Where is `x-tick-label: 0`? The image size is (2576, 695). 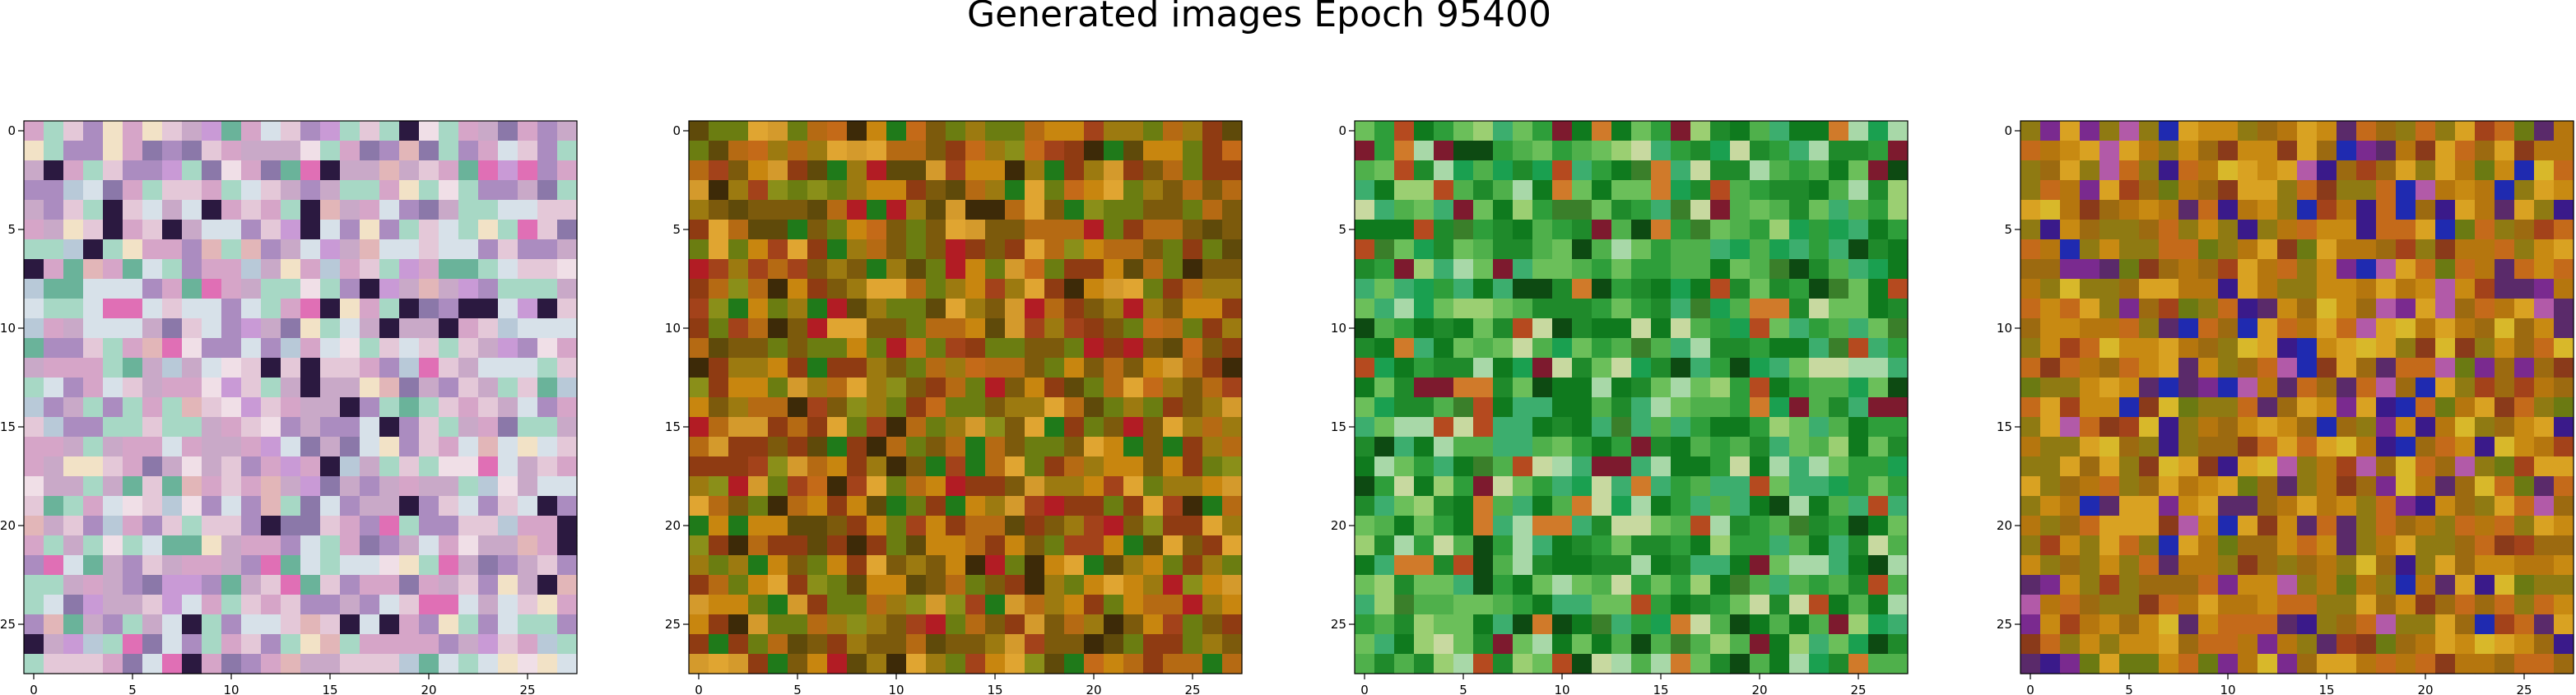
x-tick-label: 0 is located at coordinates (699, 689).